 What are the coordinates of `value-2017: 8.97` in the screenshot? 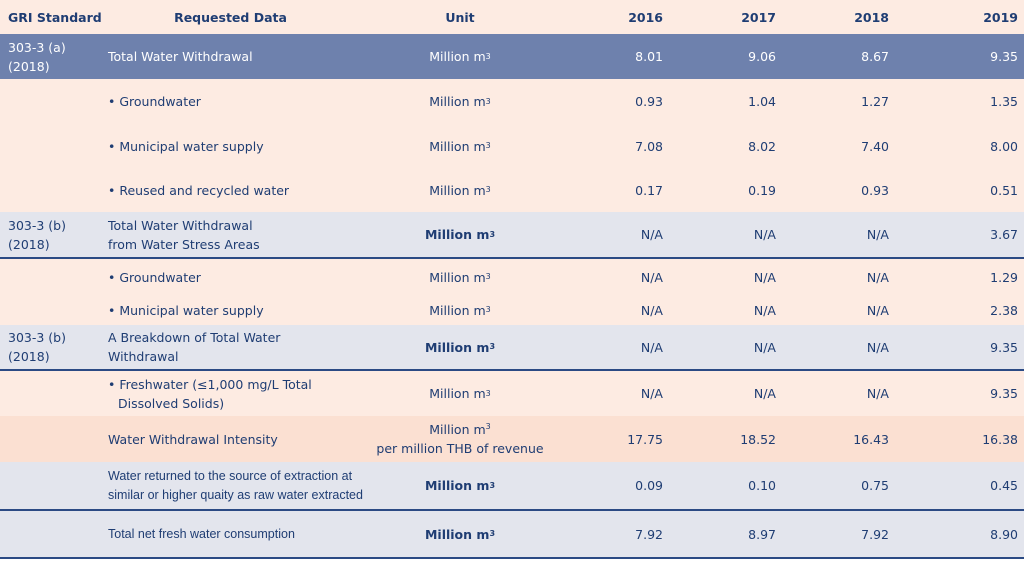 It's located at (762, 534).